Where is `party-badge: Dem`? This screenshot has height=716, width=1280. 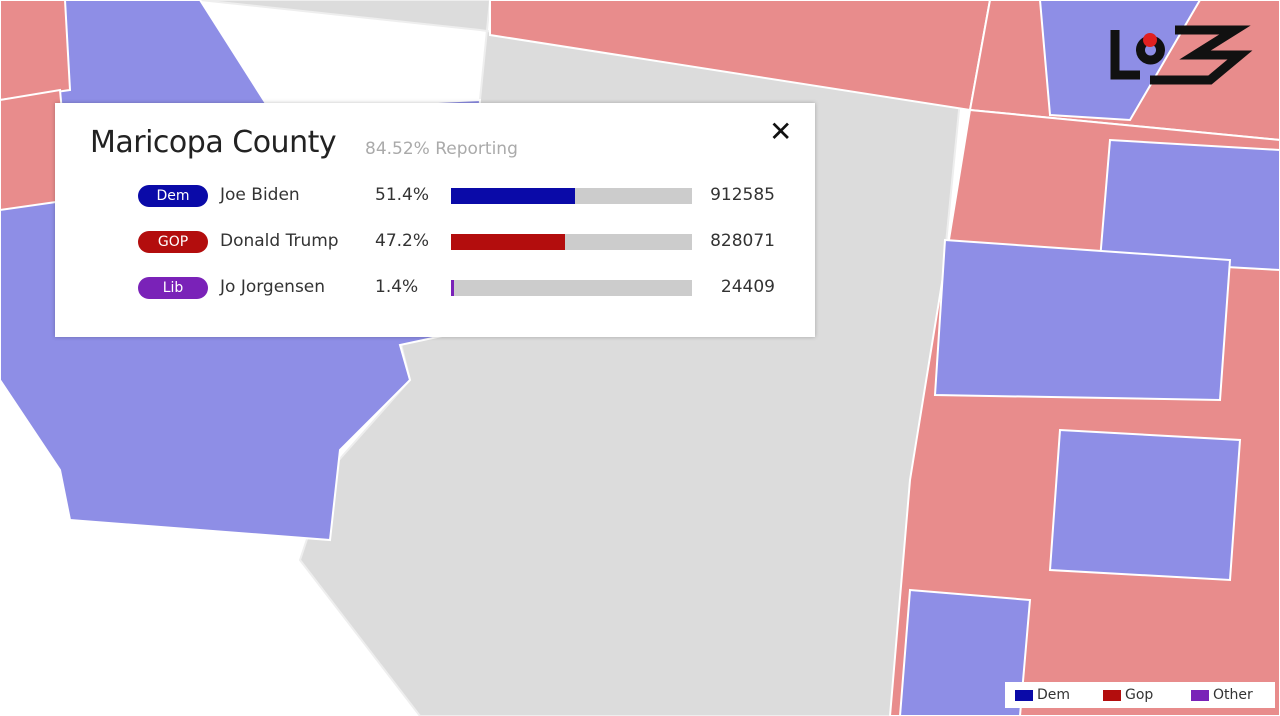
party-badge: Dem is located at coordinates (173, 196).